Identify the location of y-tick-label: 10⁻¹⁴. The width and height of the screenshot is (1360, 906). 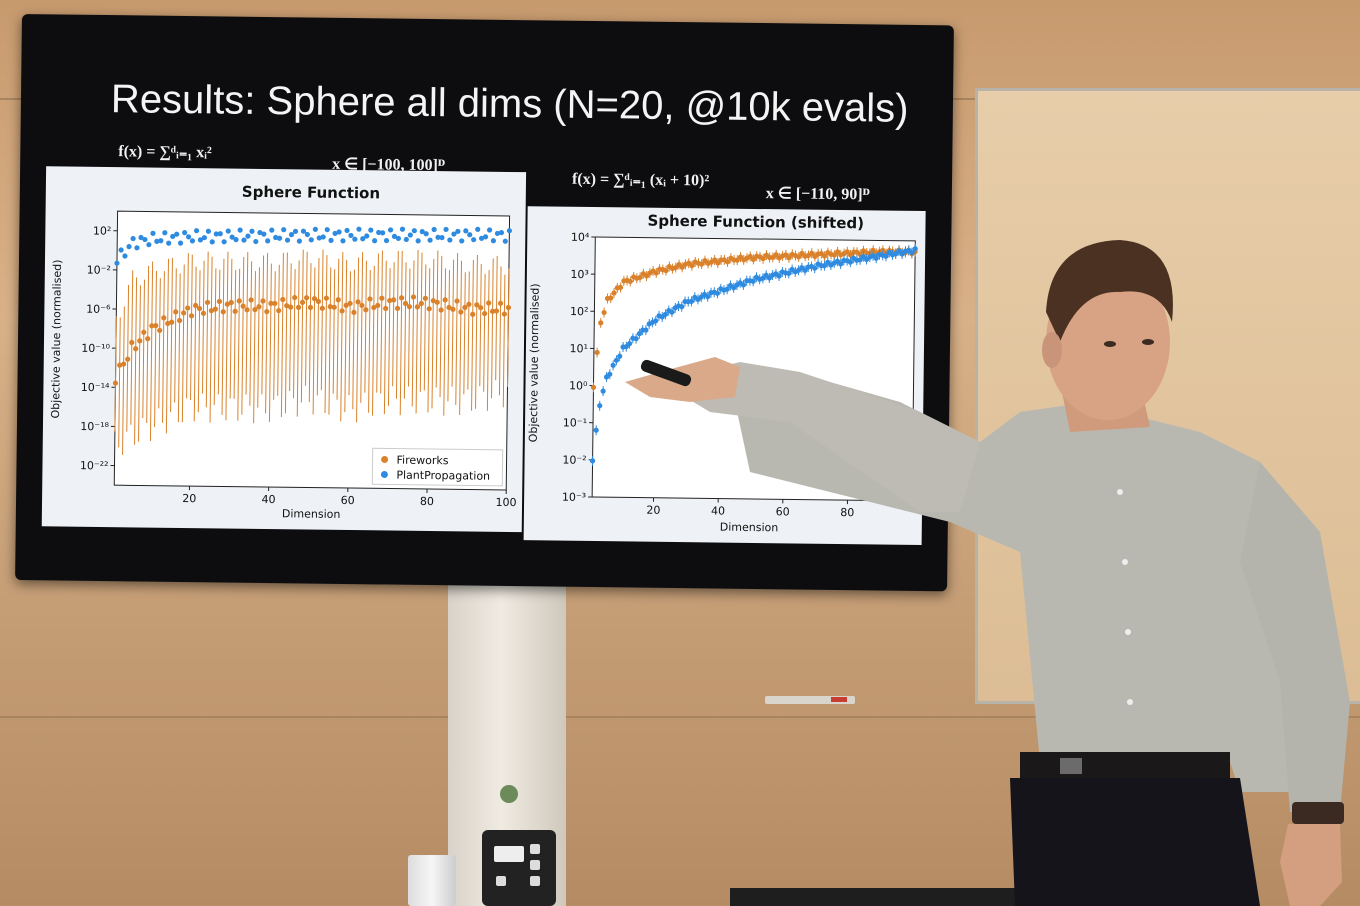
(95, 387).